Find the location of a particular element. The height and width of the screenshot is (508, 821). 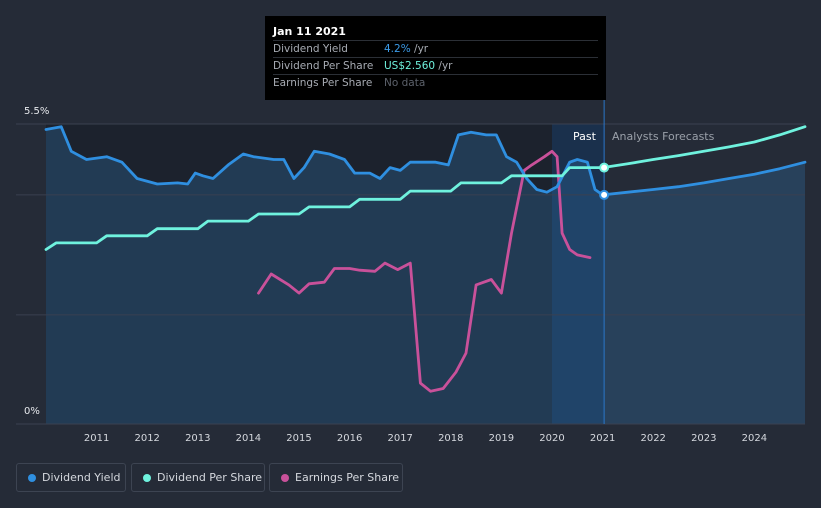

tooltip-label: Earnings Per Share is located at coordinates (323, 83).